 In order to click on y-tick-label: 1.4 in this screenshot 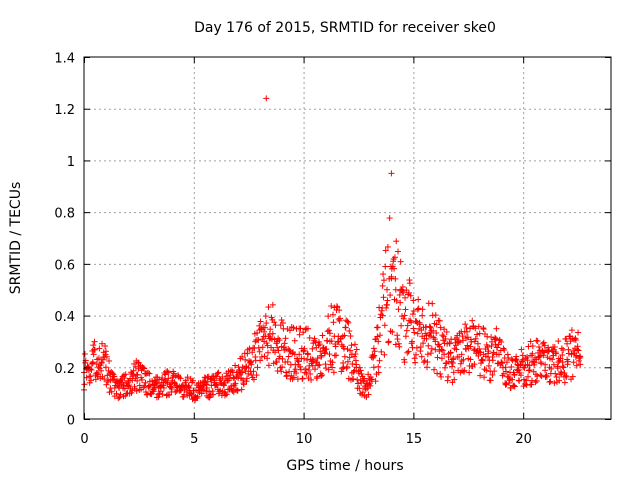, I will do `click(64, 59)`.